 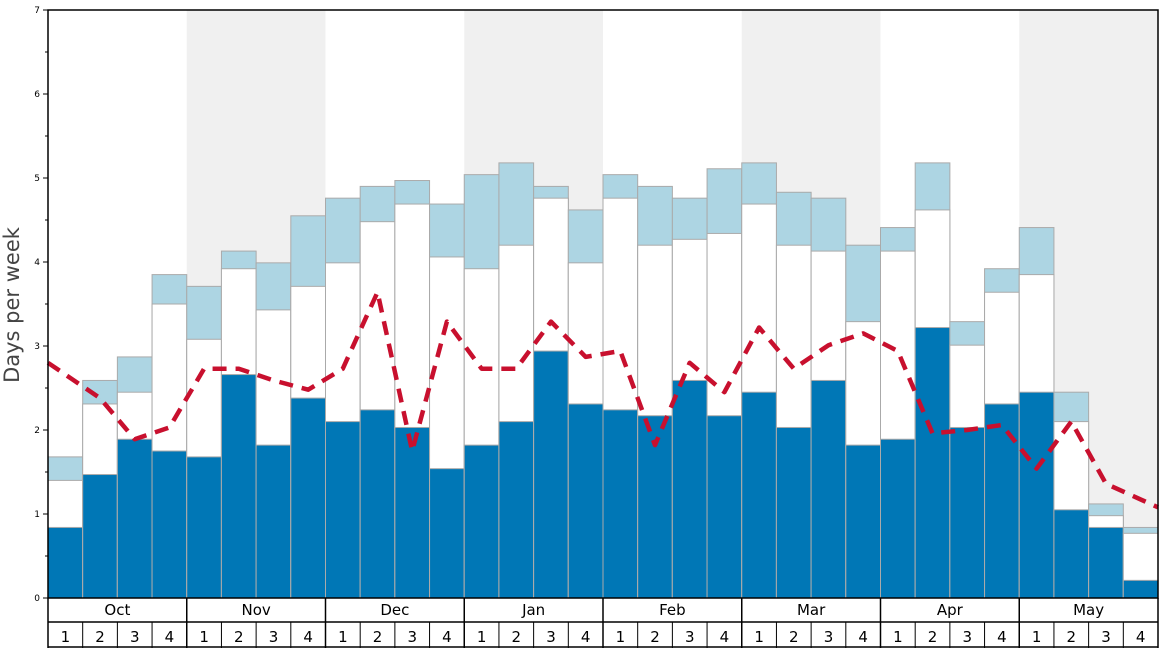 I want to click on month-label: Mar, so click(x=811, y=610).